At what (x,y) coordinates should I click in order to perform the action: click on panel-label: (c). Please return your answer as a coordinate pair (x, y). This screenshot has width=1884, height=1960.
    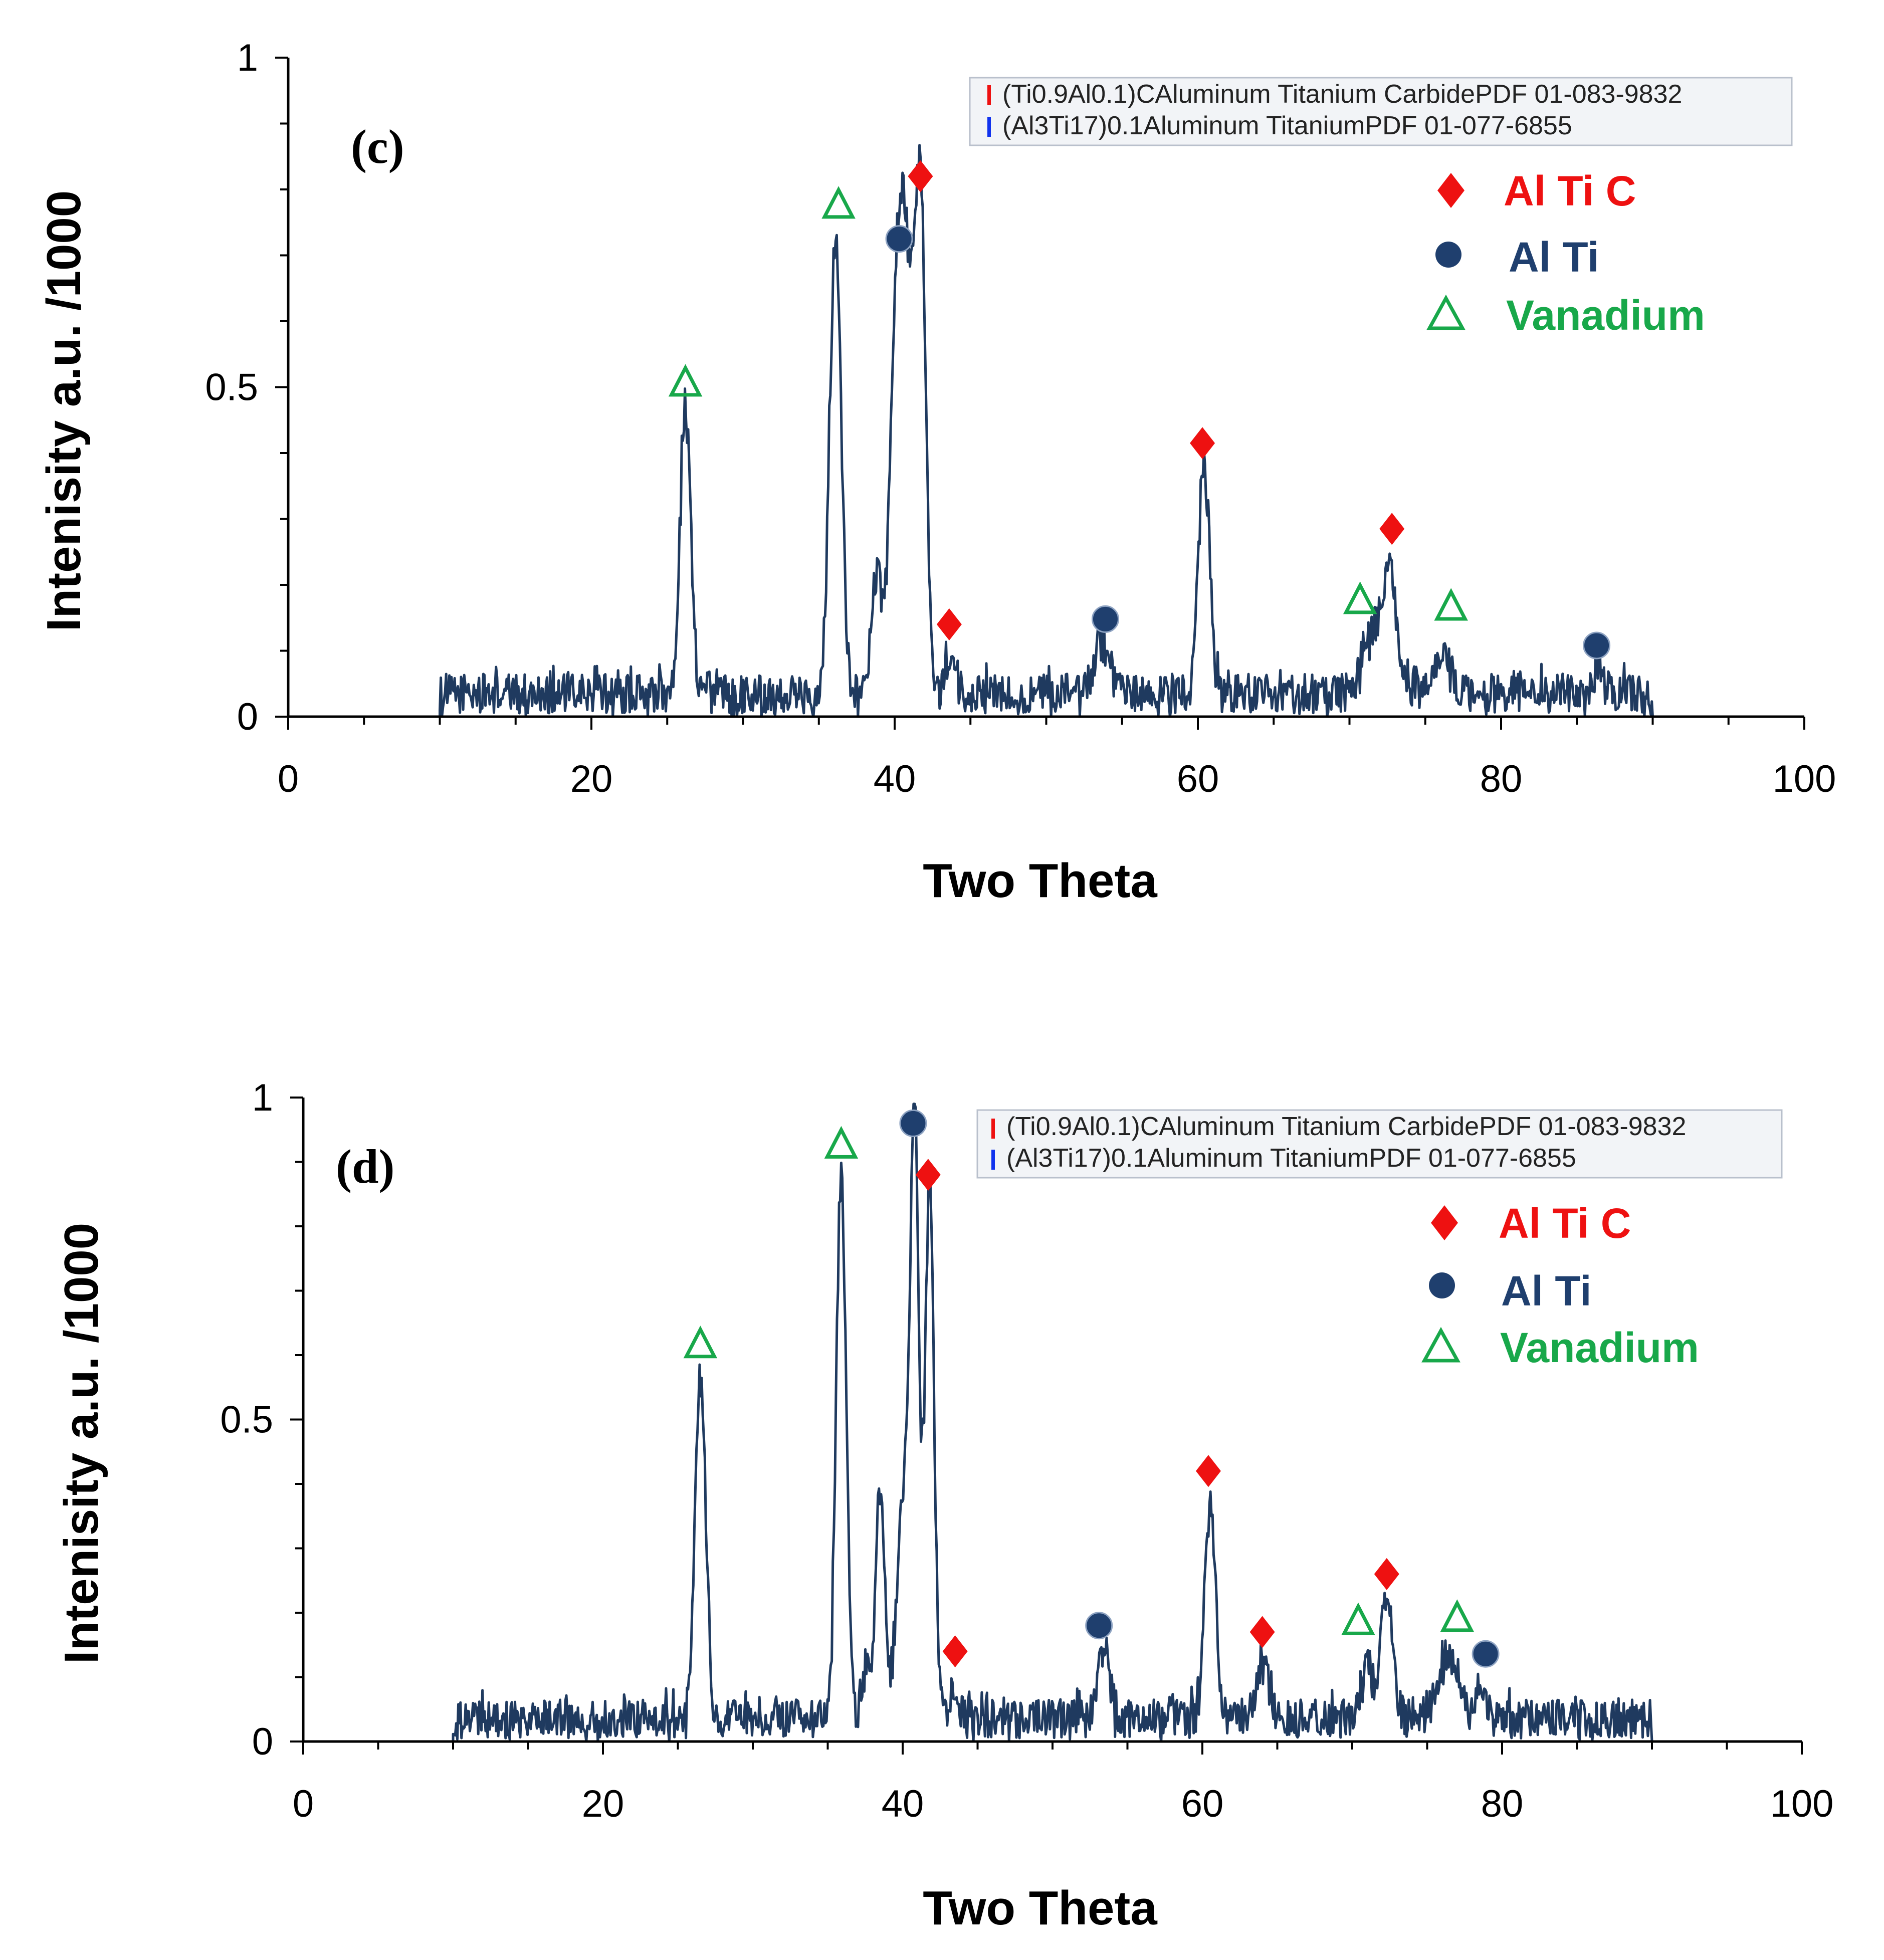
    Looking at the image, I should click on (377, 146).